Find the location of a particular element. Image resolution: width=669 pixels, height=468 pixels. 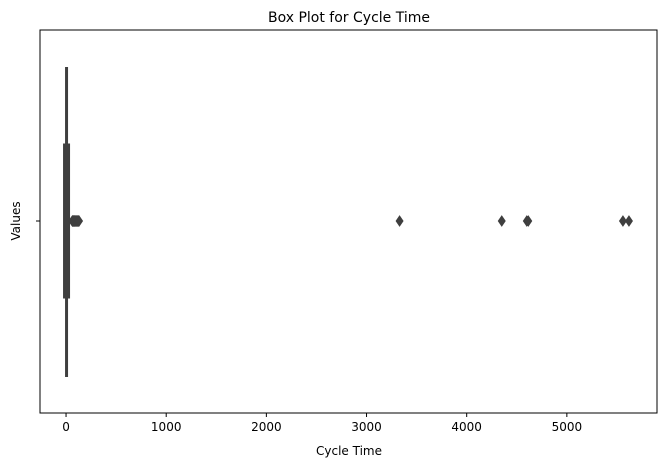

x-axis-label: Cycle Time is located at coordinates (349, 451).